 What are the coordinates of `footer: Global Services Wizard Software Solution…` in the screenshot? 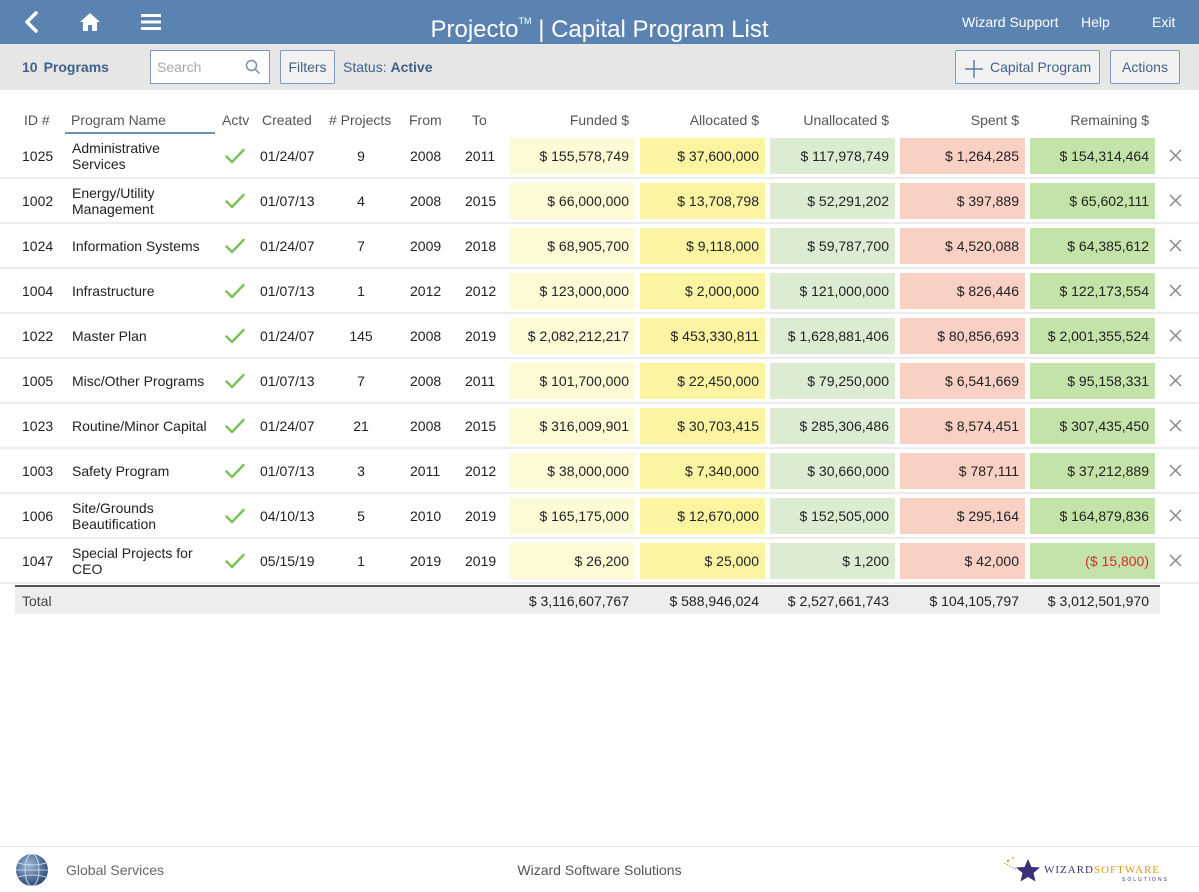 It's located at (599, 869).